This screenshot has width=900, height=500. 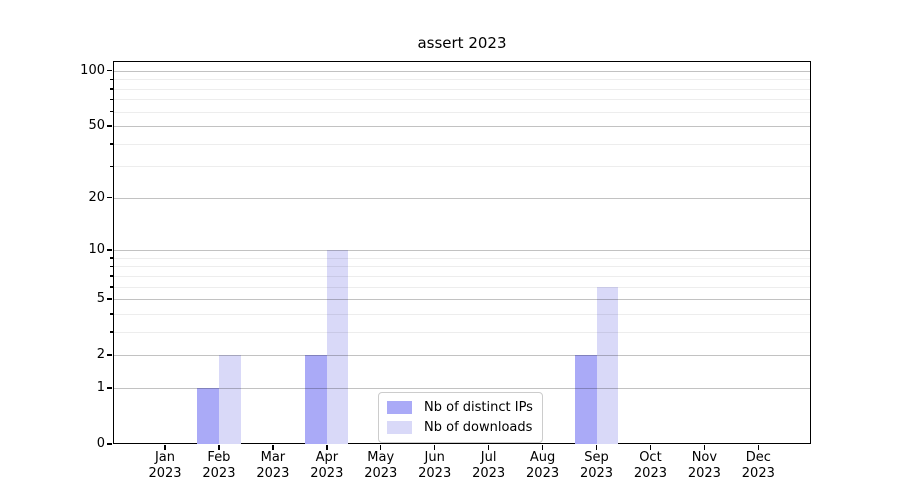 I want to click on legend-entry-distinct-ips: Nb of distinct IPs, so click(x=460, y=407).